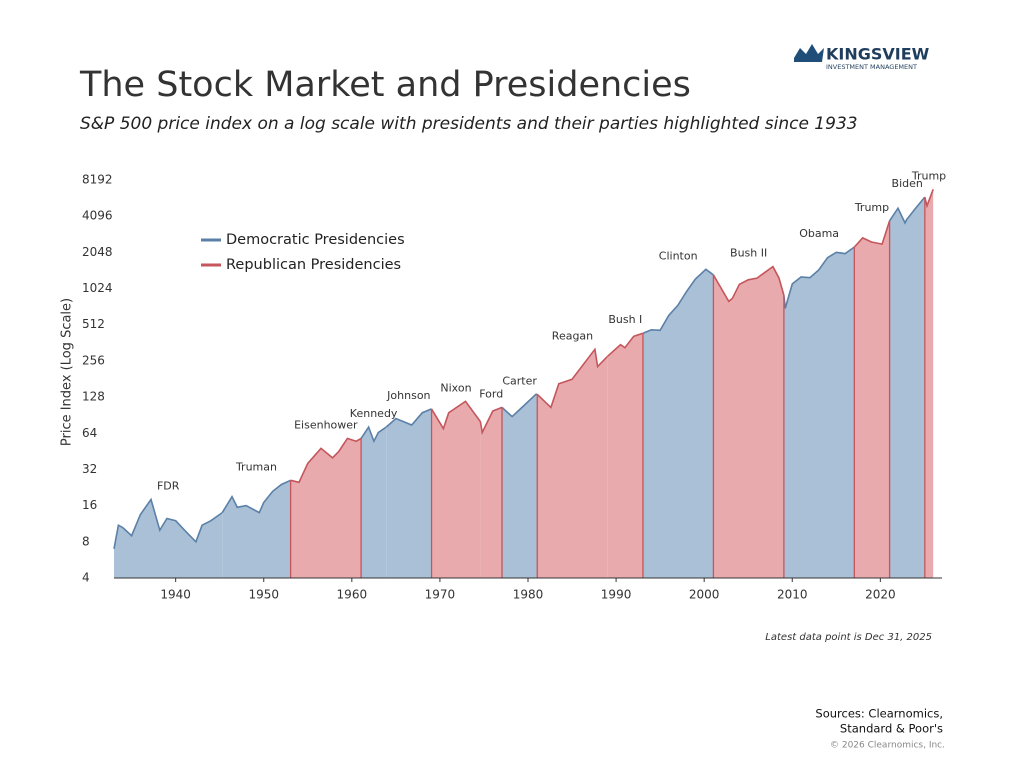 Image resolution: width=1024 pixels, height=768 pixels. I want to click on y-tick-label: 128, so click(93, 397).